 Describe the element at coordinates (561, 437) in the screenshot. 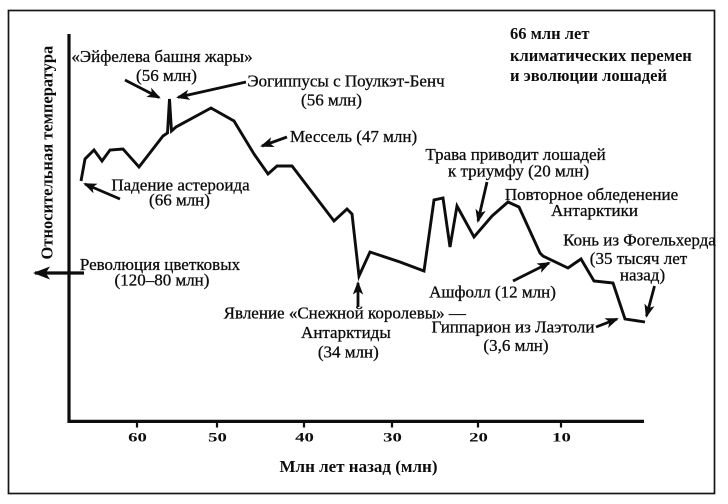

I see `svg-text: 10` at that location.